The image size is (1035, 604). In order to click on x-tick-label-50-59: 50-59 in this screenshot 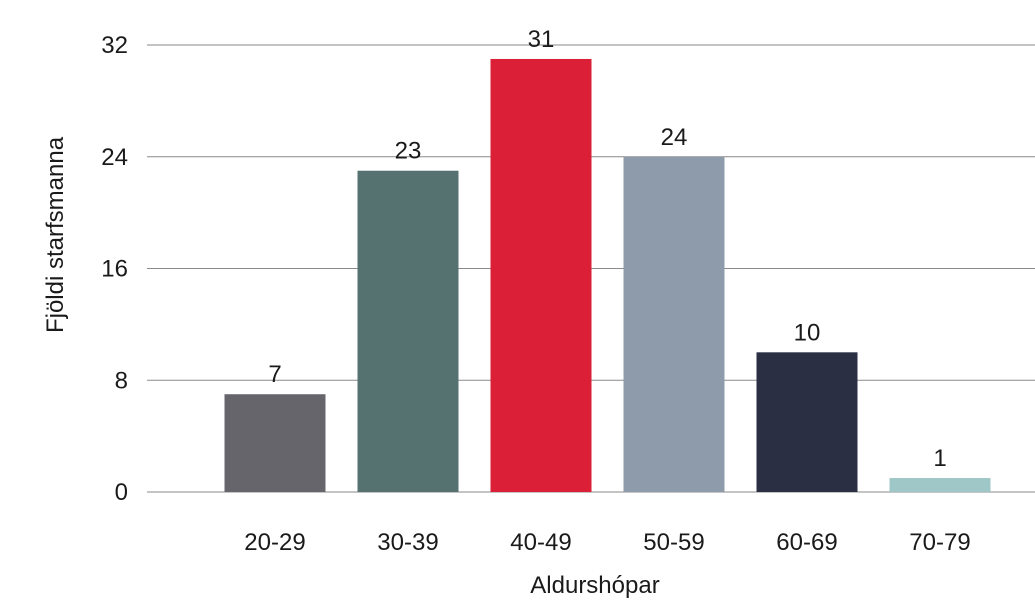, I will do `click(673, 542)`.